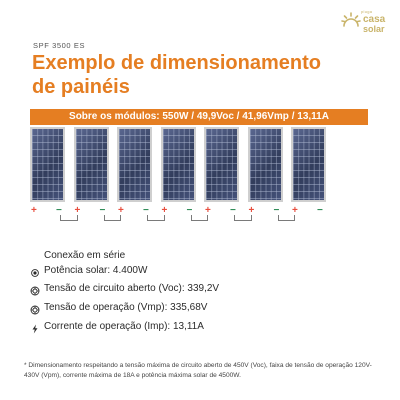 The height and width of the screenshot is (400, 400). Describe the element at coordinates (374, 29) in the screenshot. I see `logo-solar-text: solar` at that location.